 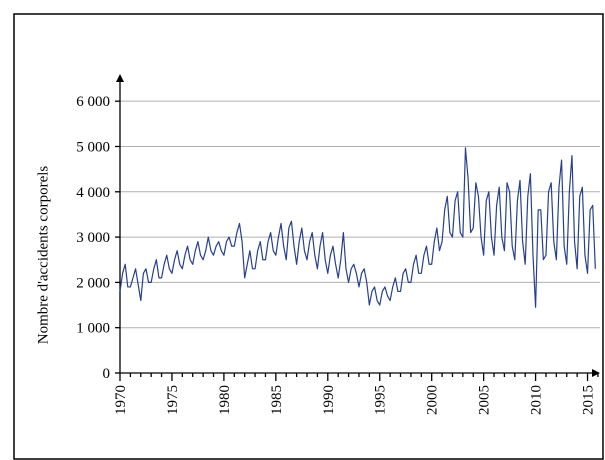 What do you see at coordinates (173, 400) in the screenshot?
I see `x-tick-label: 1975` at bounding box center [173, 400].